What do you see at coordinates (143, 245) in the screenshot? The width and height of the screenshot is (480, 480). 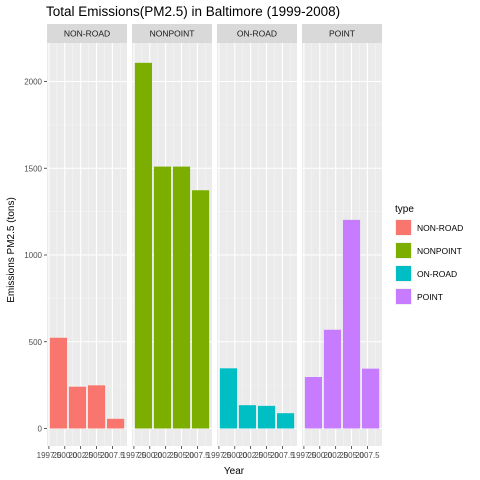 I see `bar-nonpoint-1999` at bounding box center [143, 245].